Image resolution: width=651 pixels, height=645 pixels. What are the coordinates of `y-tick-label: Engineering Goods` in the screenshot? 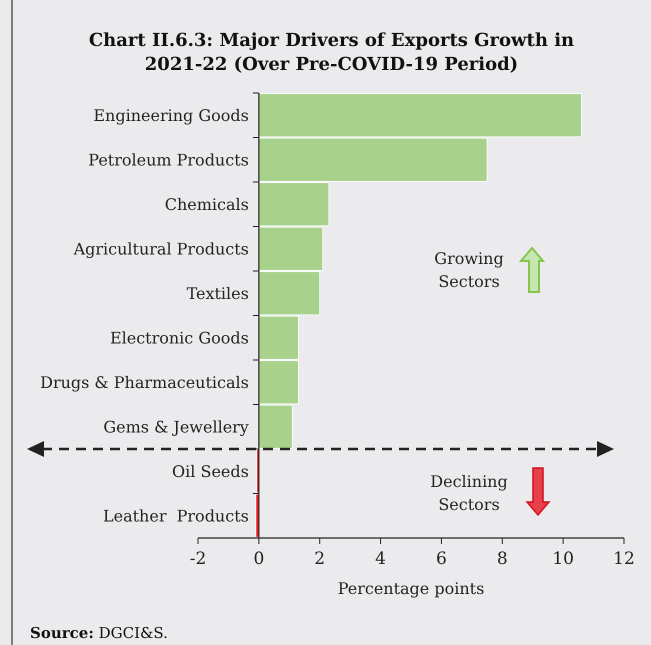 It's located at (171, 115).